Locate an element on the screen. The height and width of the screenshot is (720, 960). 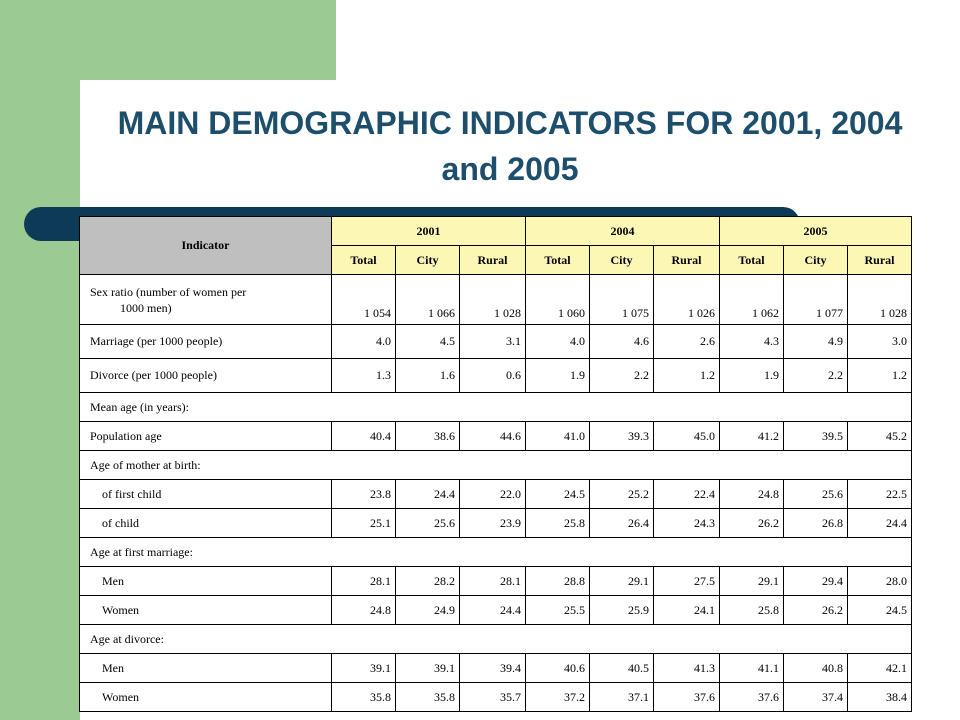
value-cell: 42.1 is located at coordinates (879, 668).